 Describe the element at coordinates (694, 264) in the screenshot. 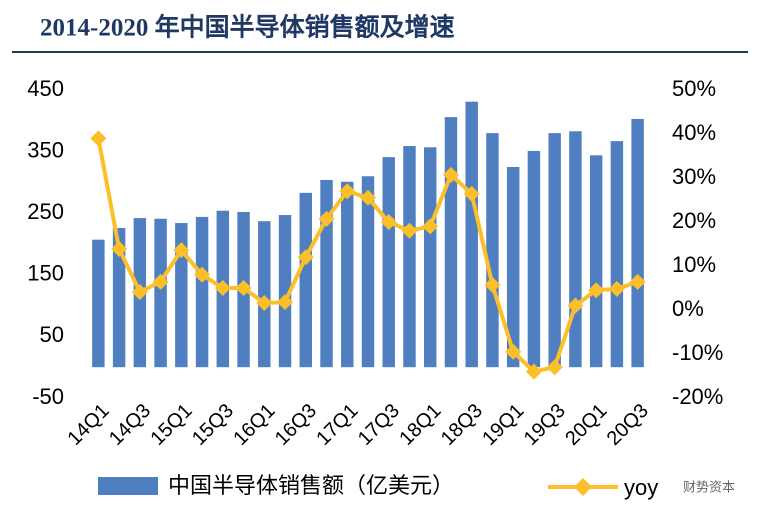

I see `y2-tick-label: 10%` at that location.